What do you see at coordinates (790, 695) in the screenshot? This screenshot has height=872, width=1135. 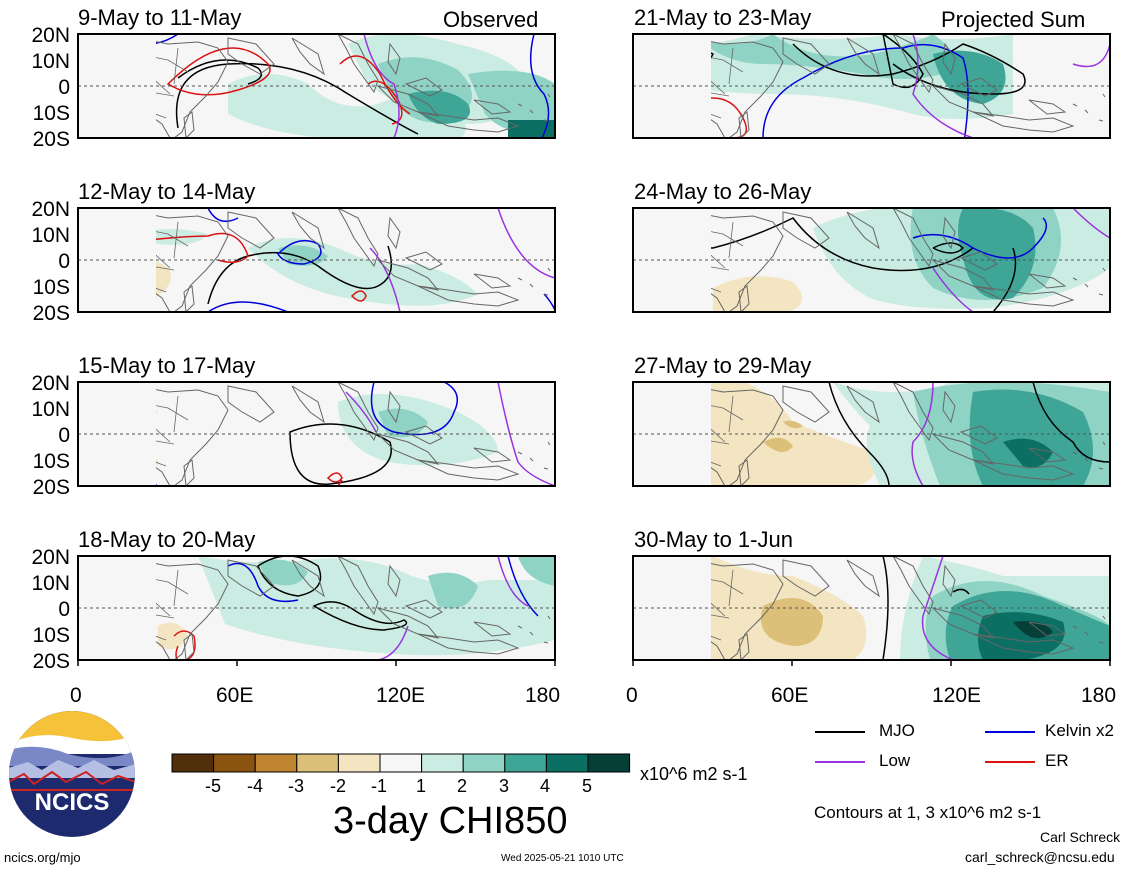 I see `lon-label-right: 60E` at bounding box center [790, 695].